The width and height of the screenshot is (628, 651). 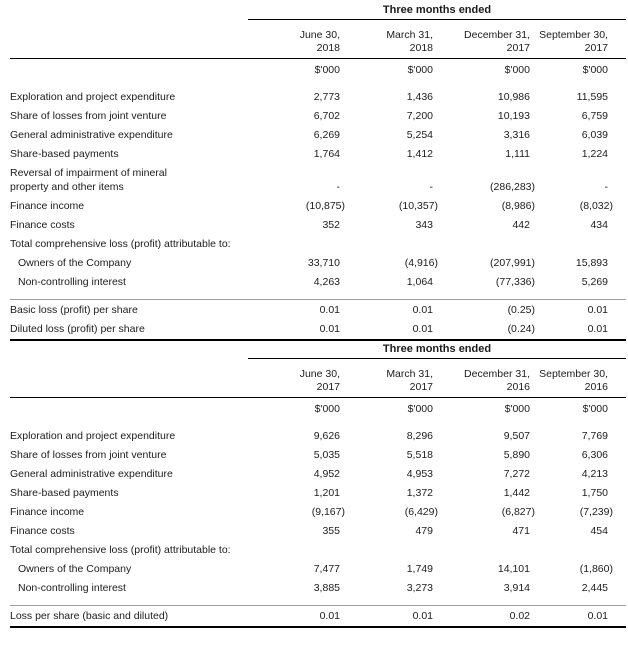 I want to click on cell-value: 0.02, so click(x=481, y=616).